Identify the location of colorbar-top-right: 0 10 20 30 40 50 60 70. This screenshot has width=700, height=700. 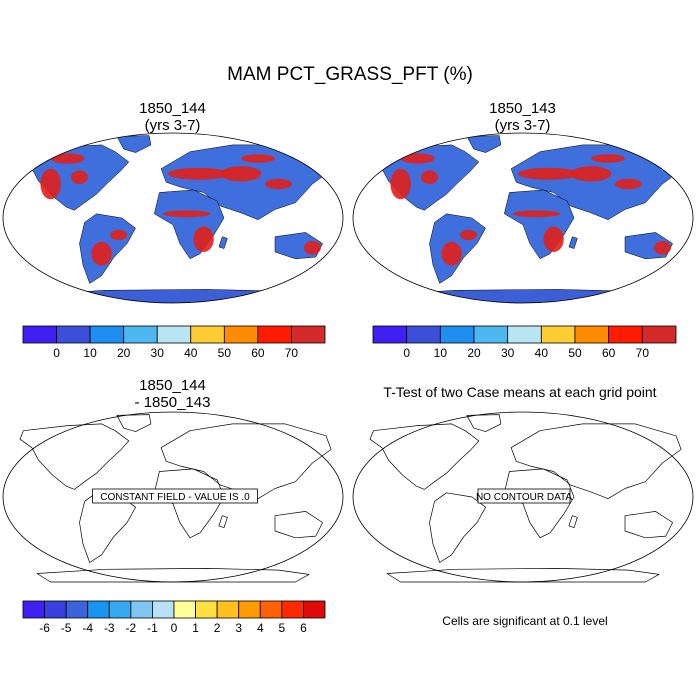
(524, 342).